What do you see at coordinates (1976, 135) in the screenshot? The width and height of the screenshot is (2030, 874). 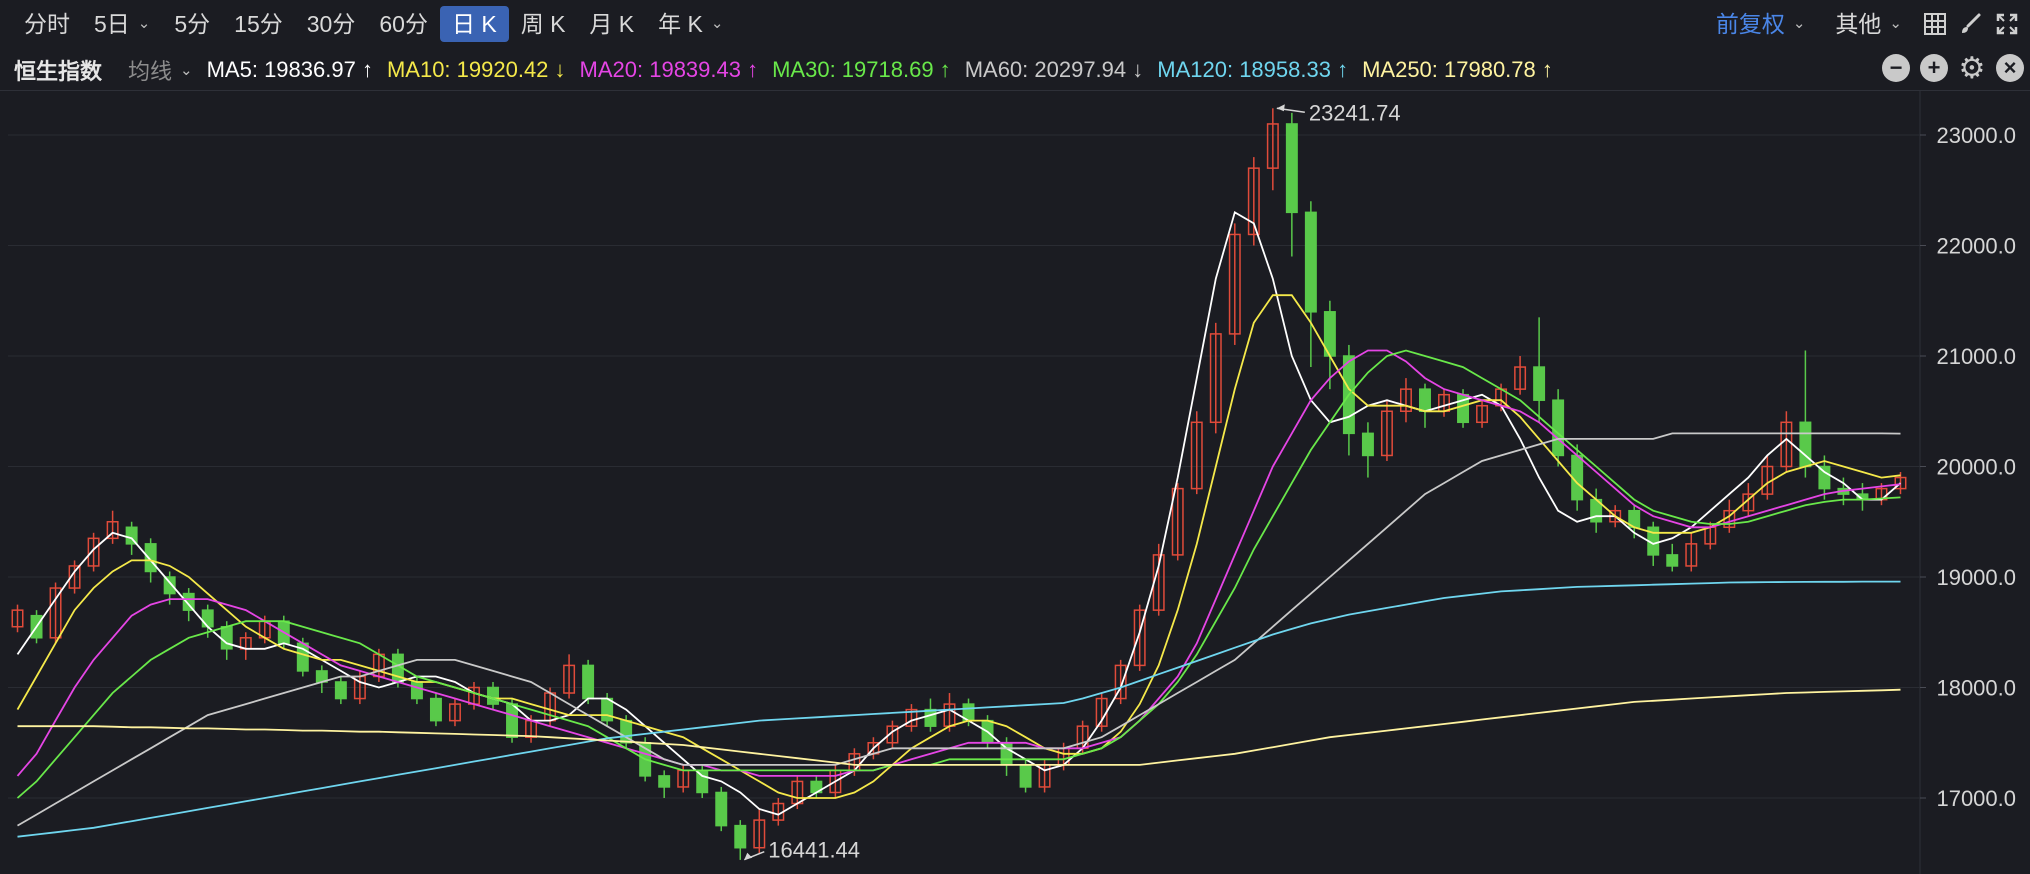 I see `y-tick-label: 23000.0` at bounding box center [1976, 135].